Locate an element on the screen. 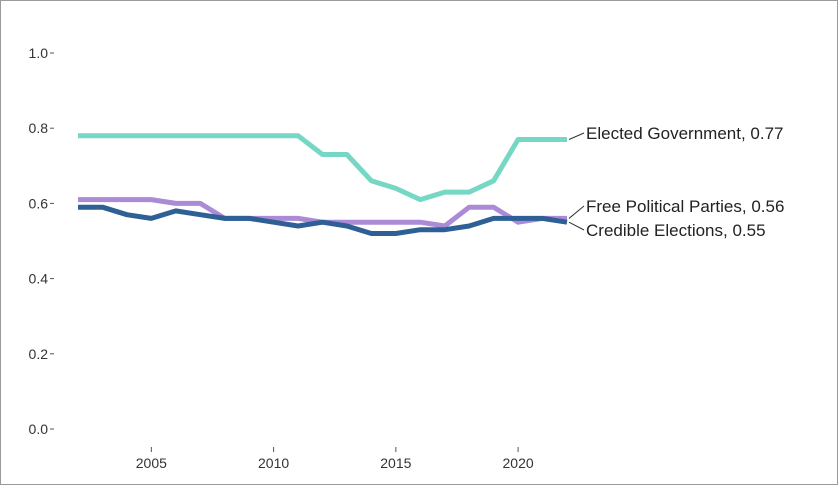  series-end-label: Credible Elections, 0.55 is located at coordinates (676, 230).